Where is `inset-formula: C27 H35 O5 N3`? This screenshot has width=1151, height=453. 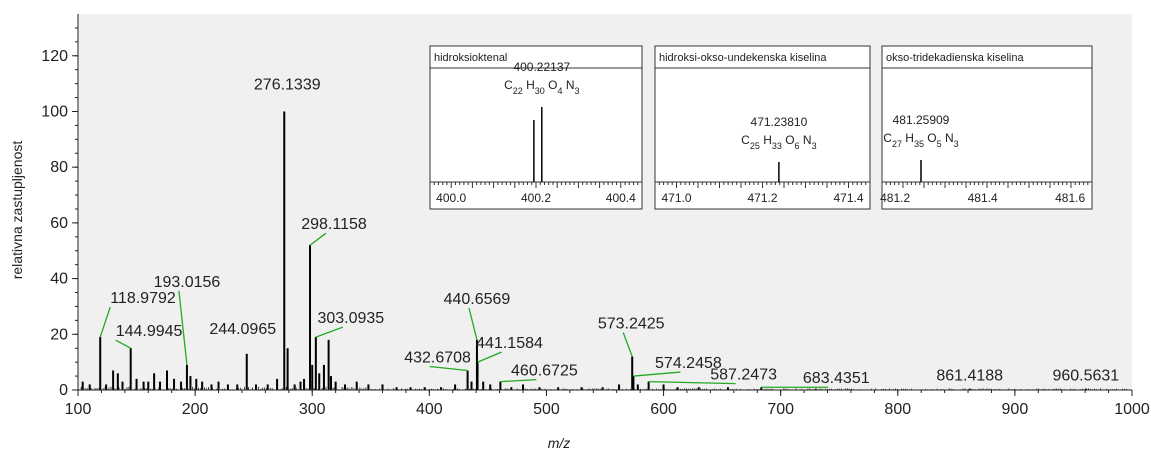
inset-formula: C27 H35 O5 N3 is located at coordinates (920, 140).